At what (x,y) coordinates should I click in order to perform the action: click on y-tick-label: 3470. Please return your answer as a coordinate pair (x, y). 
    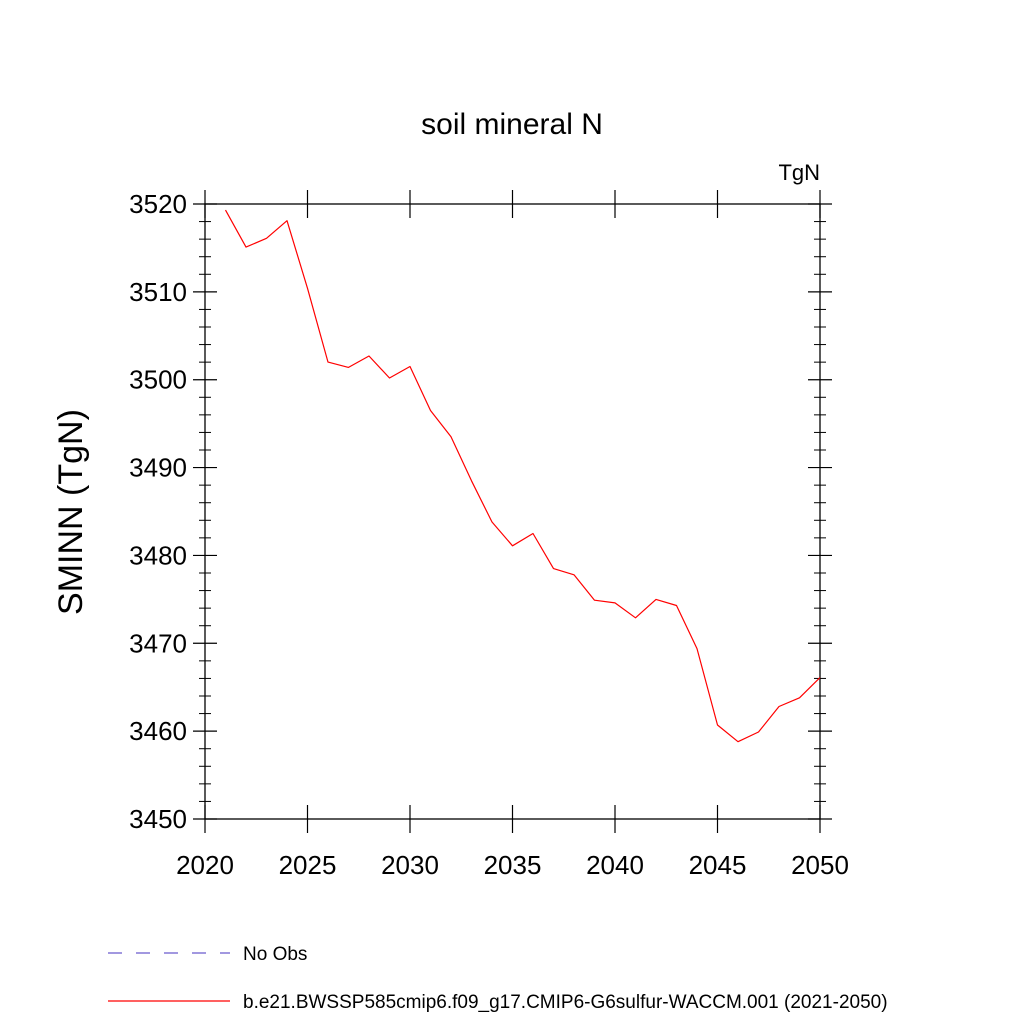
    Looking at the image, I should click on (158, 643).